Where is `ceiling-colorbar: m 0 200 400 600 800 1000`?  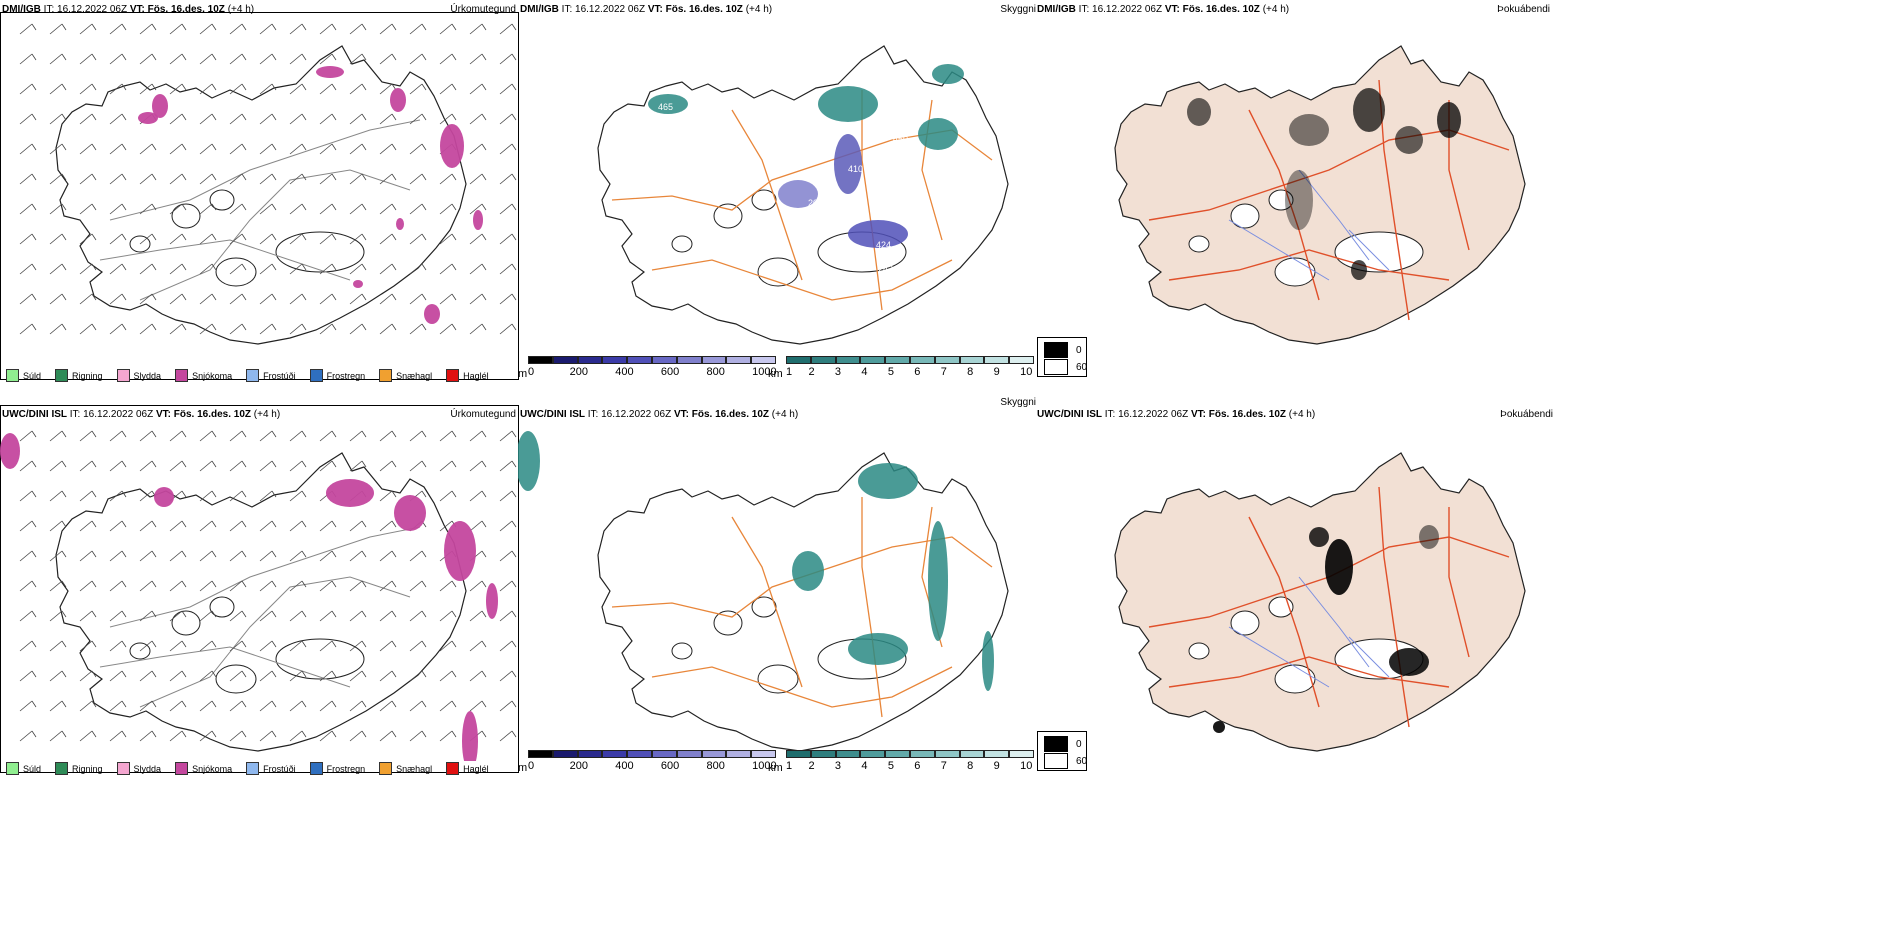
ceiling-colorbar: m 0 200 400 600 800 1000 is located at coordinates (648, 762).